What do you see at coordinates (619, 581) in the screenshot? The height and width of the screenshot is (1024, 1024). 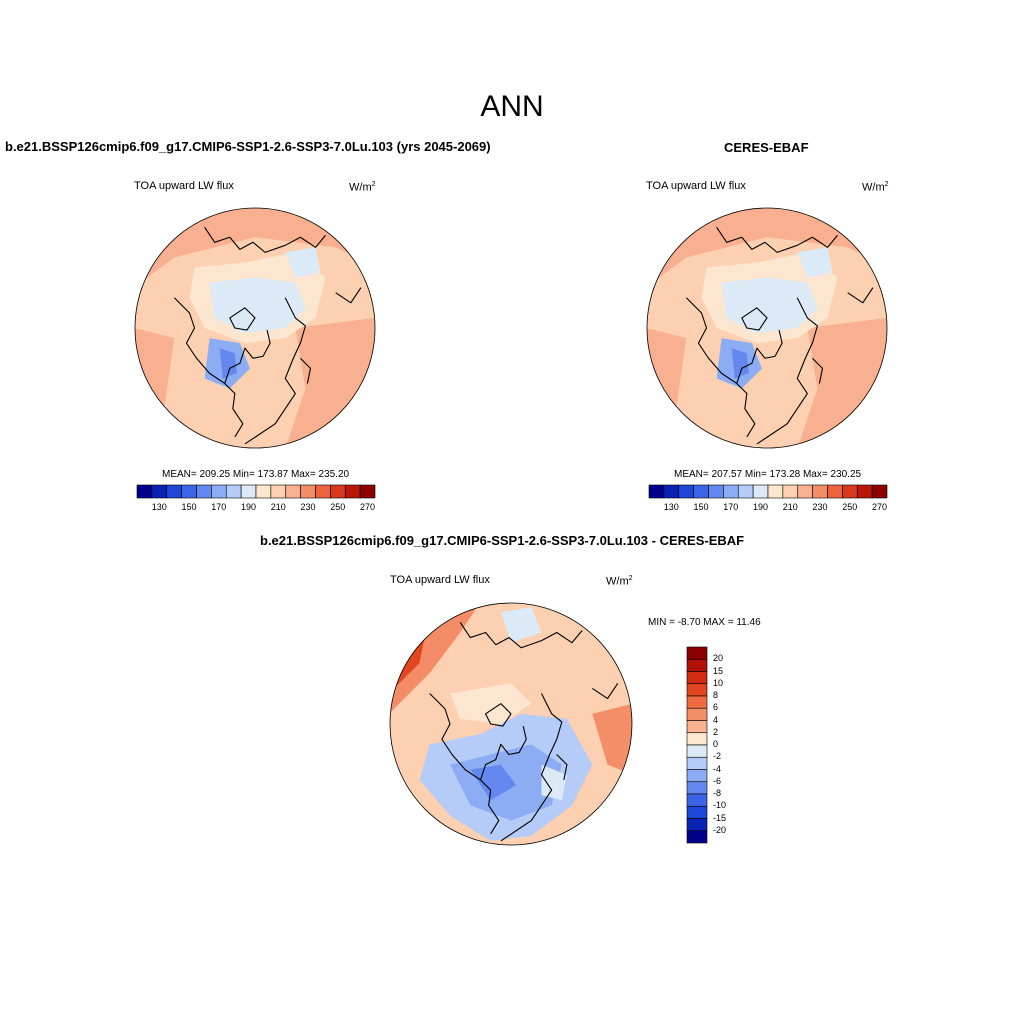 I see `panel3-units: W/m2` at bounding box center [619, 581].